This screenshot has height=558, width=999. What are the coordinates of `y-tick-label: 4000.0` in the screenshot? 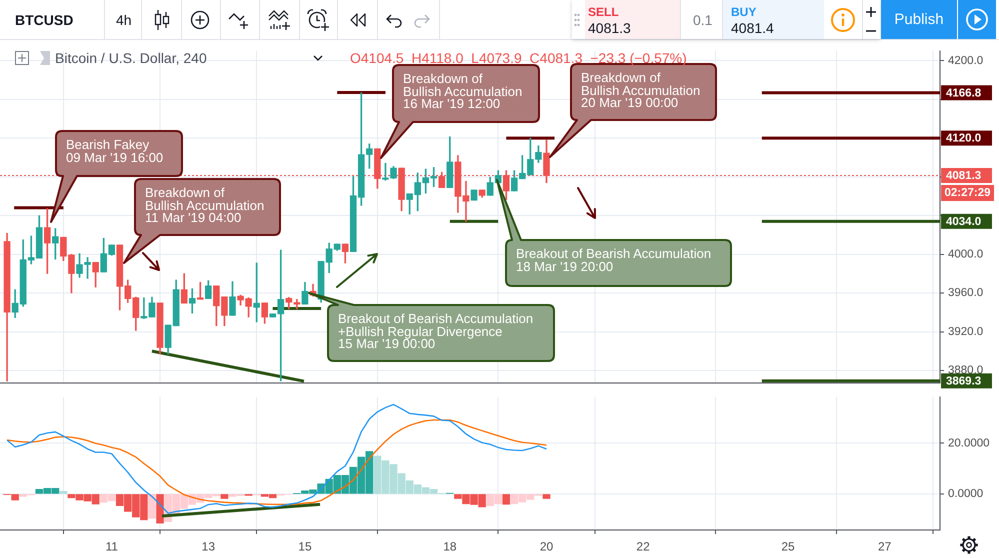 It's located at (966, 254).